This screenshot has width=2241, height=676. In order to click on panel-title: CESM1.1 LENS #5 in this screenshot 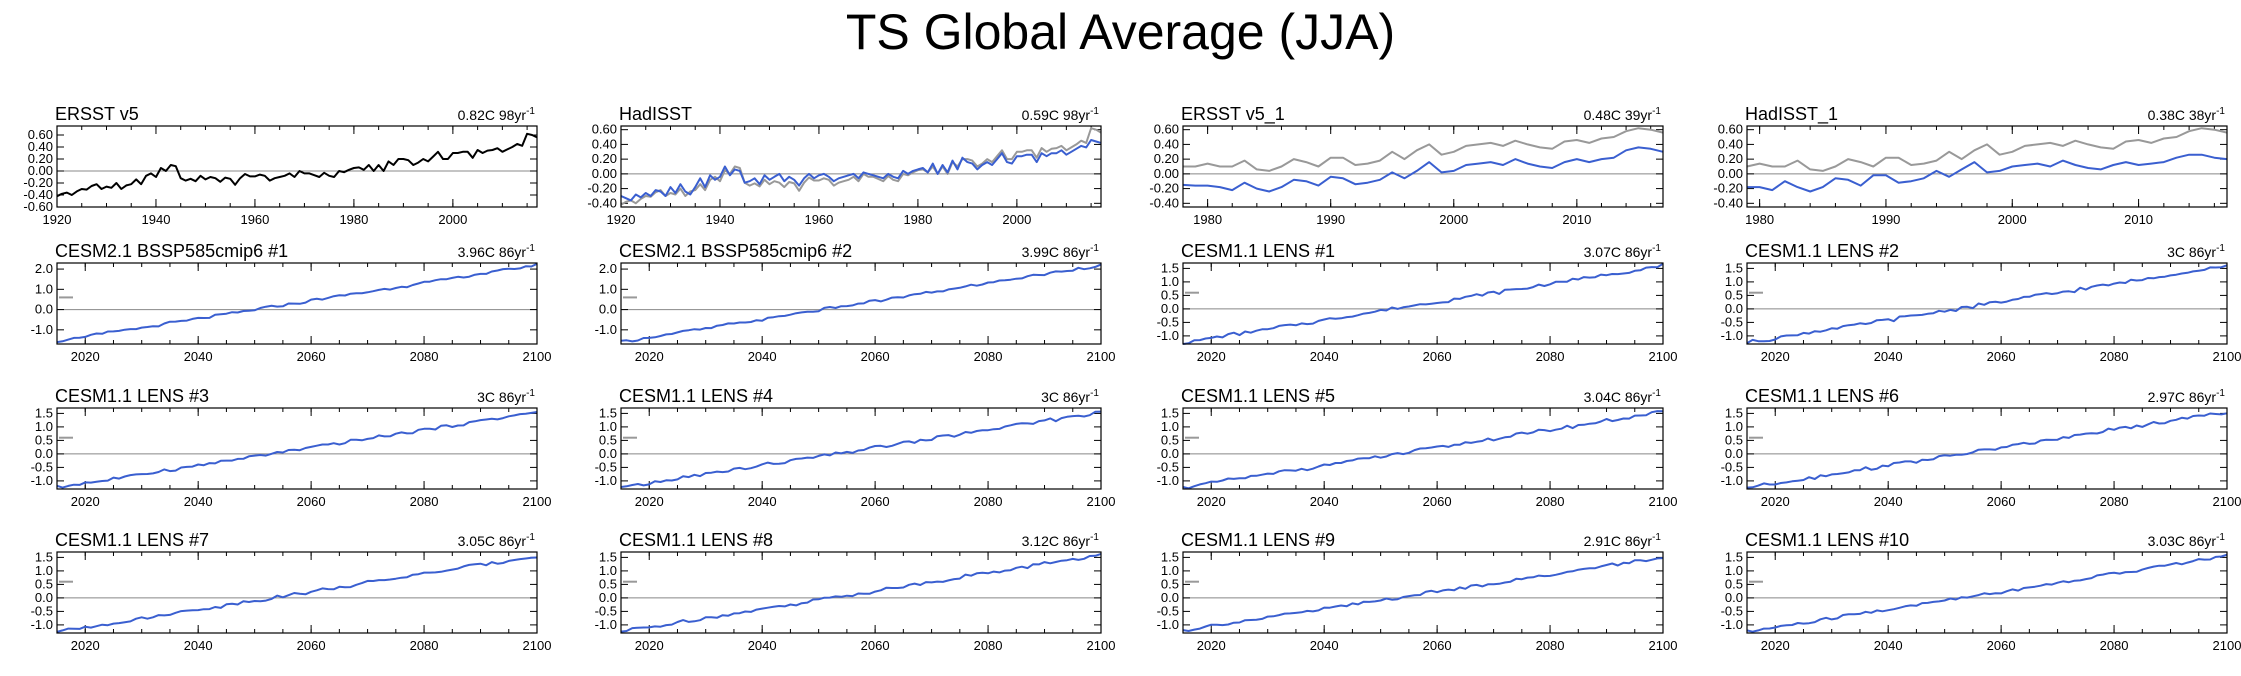, I will do `click(1258, 396)`.